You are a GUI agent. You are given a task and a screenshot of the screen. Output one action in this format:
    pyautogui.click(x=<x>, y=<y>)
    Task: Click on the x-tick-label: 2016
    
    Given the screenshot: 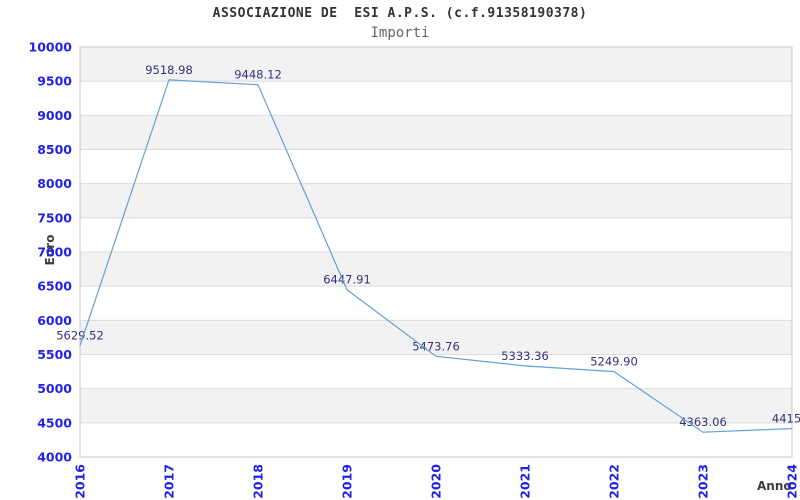 What is the action you would take?
    pyautogui.click(x=80, y=481)
    